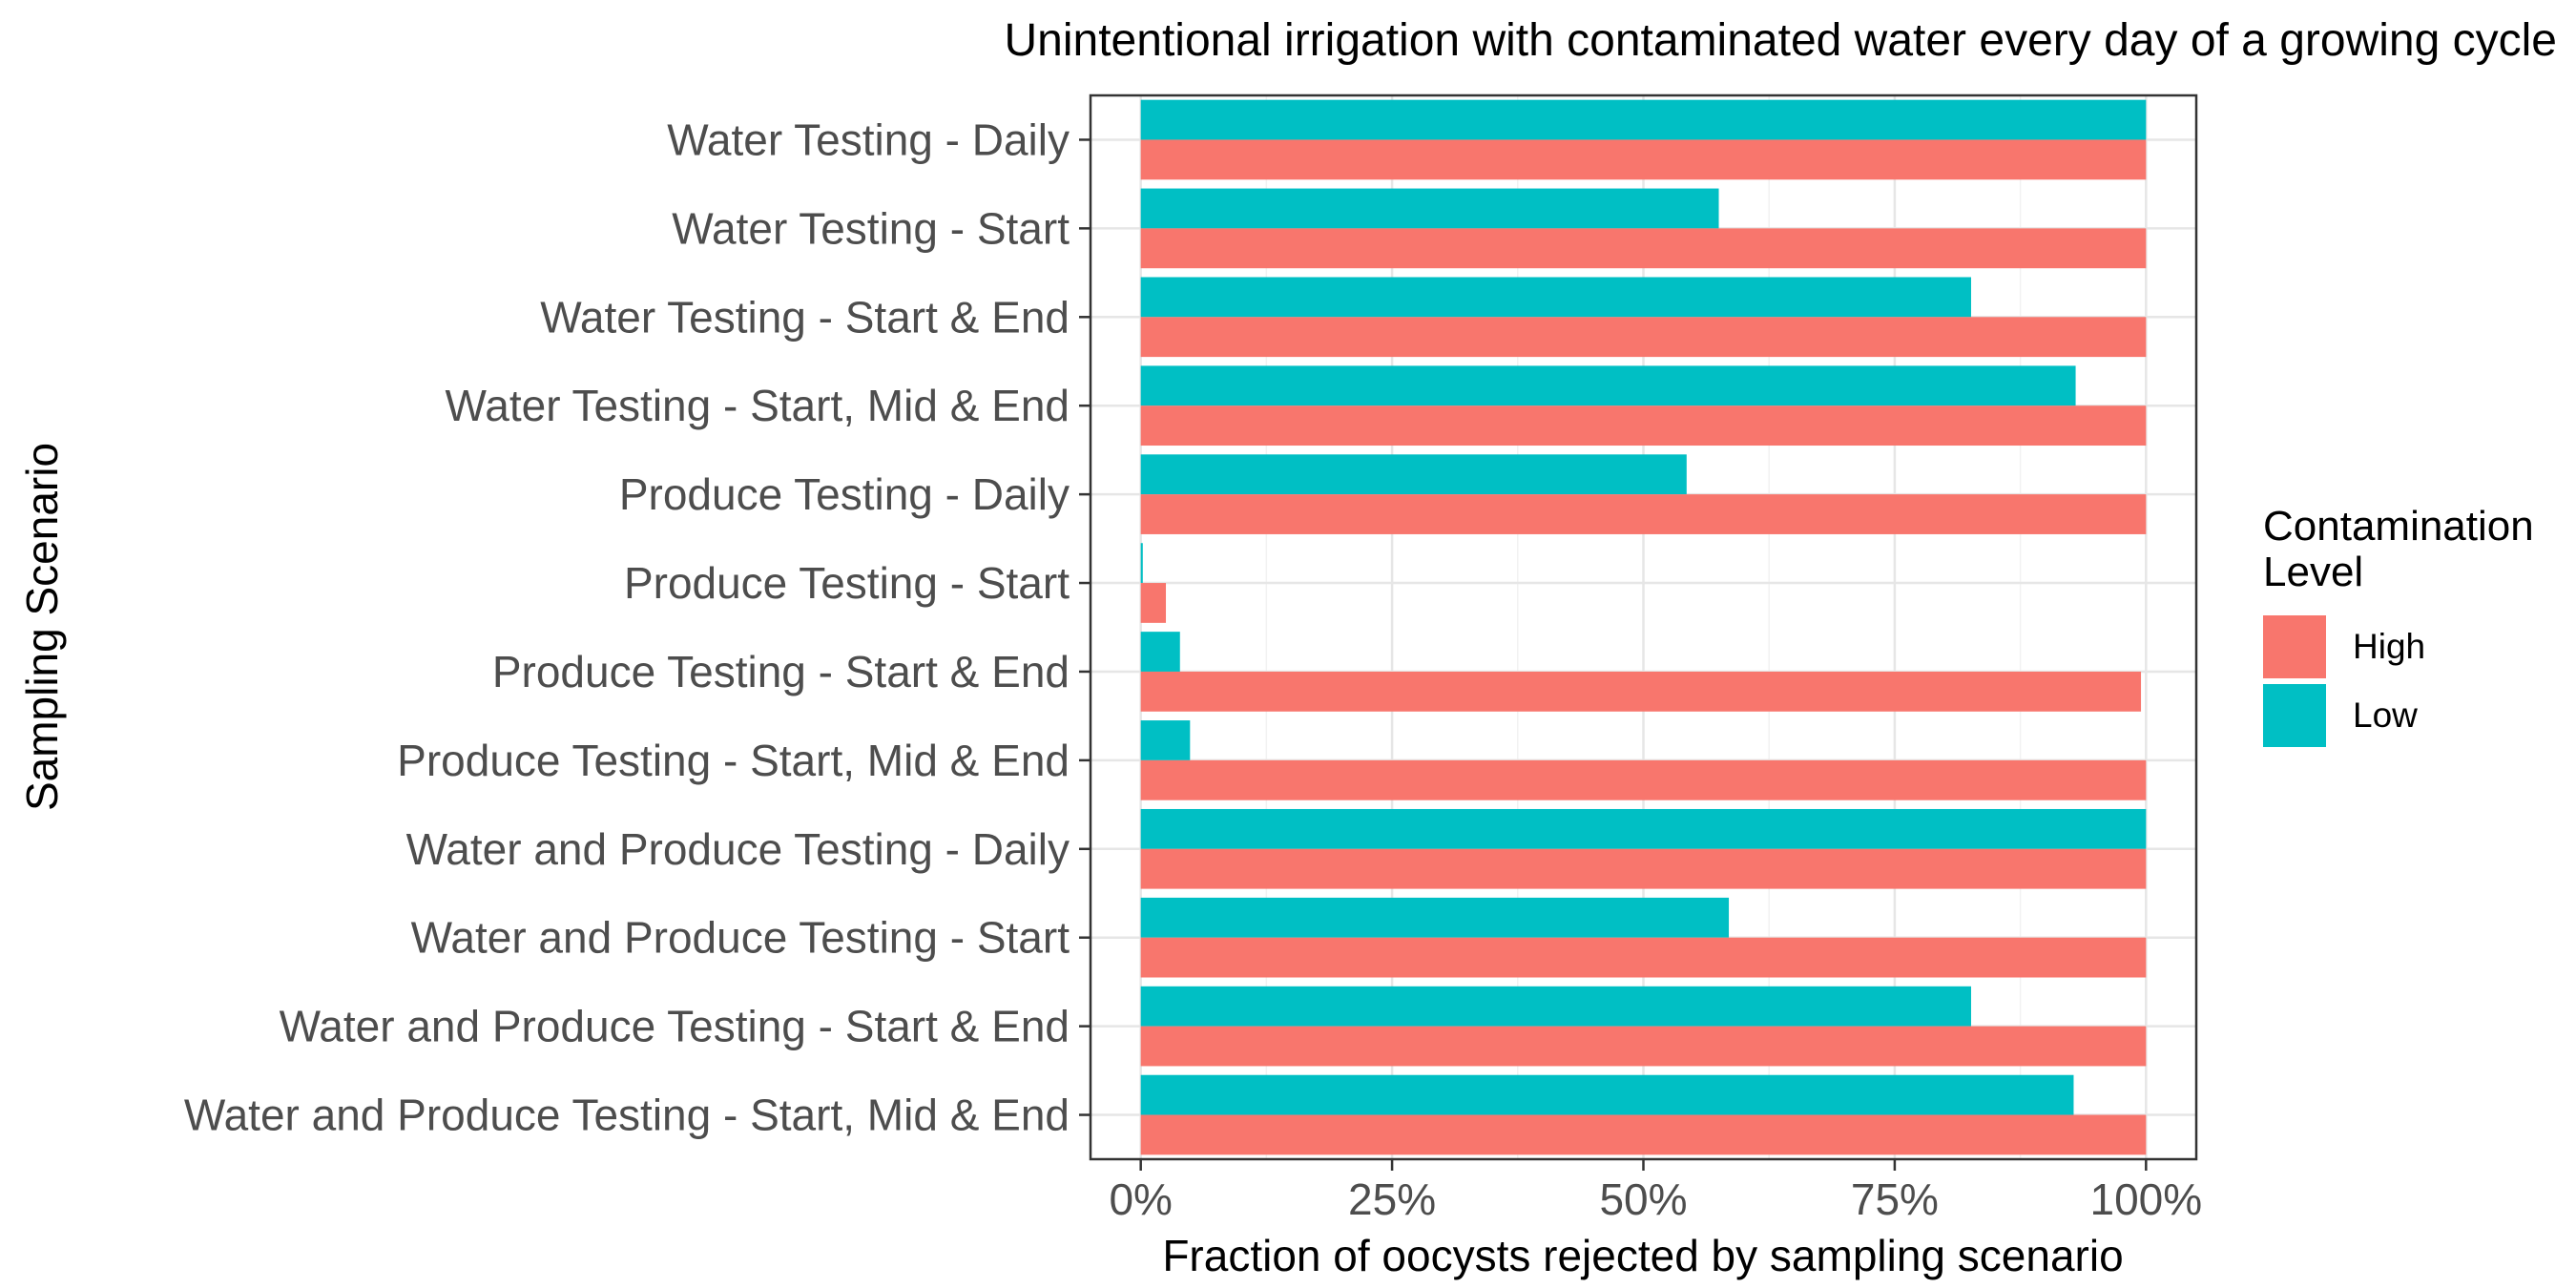 The height and width of the screenshot is (1288, 2576). I want to click on x-axis: 0% 25% 50% 75% 100%, so click(1655, 1191).